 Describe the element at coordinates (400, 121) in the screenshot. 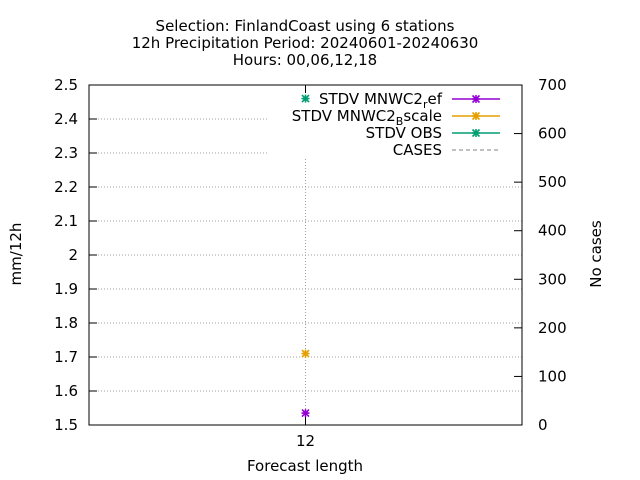

I see `legend-label-subscript: B` at that location.